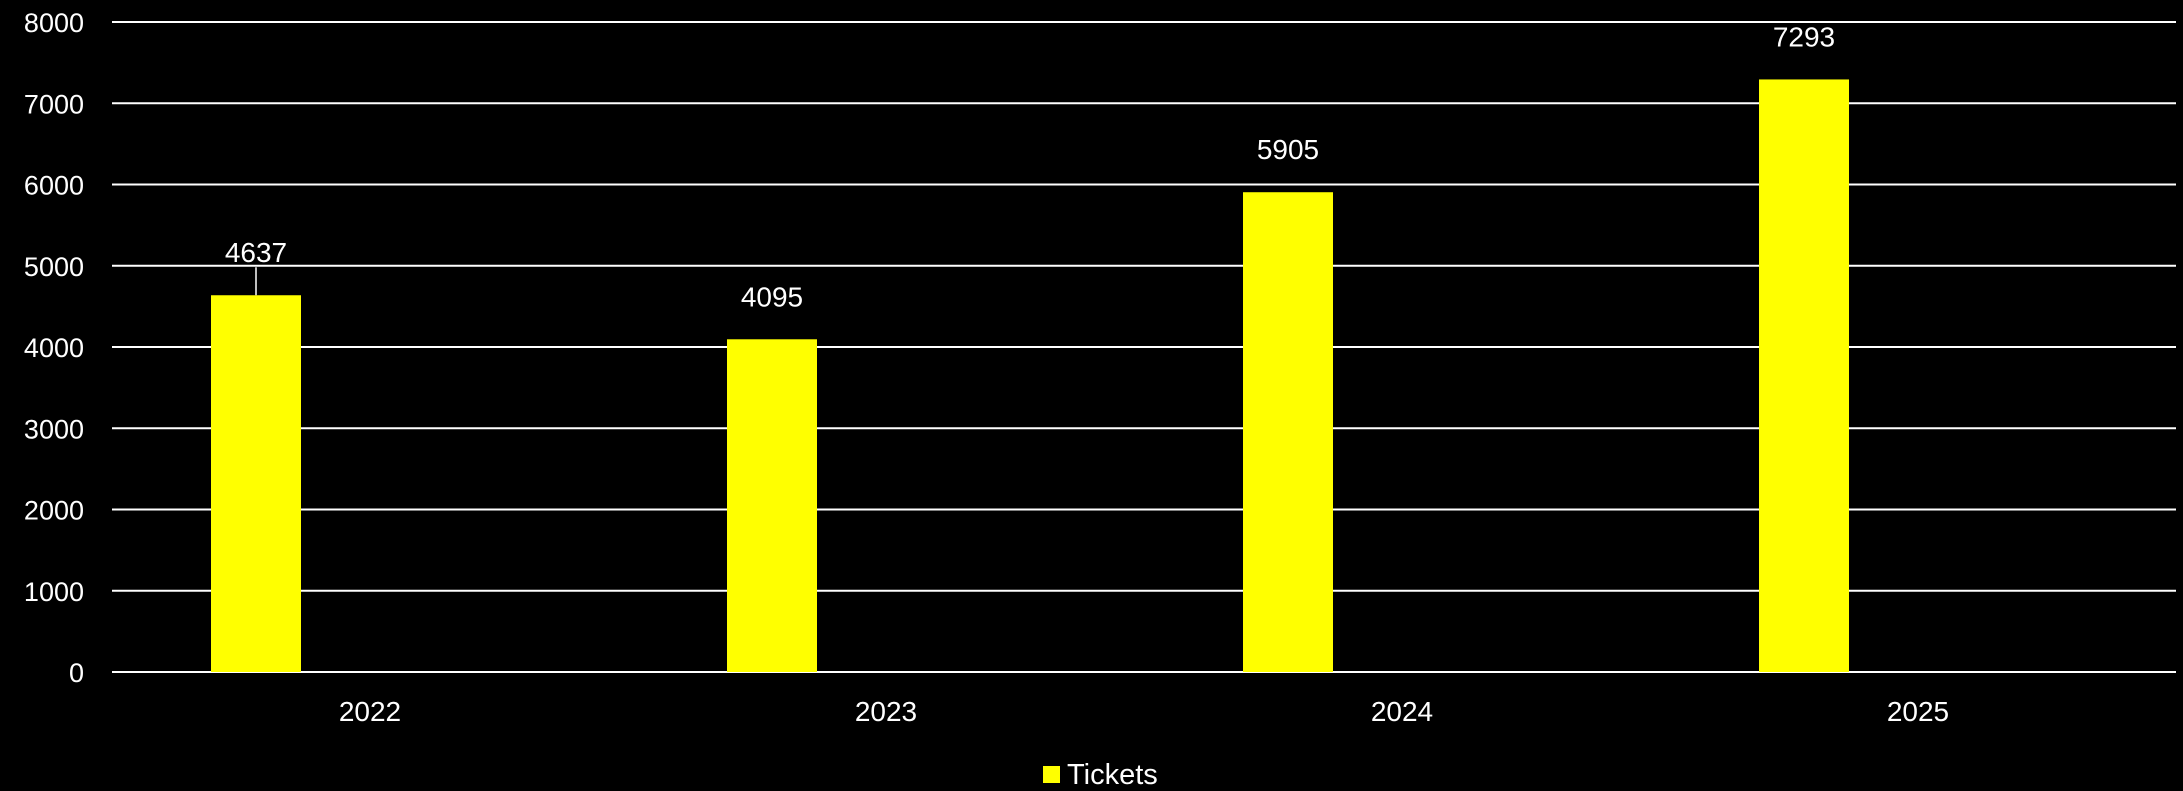 The width and height of the screenshot is (2183, 791). I want to click on x-tick-label-2024: 2024, so click(1402, 711).